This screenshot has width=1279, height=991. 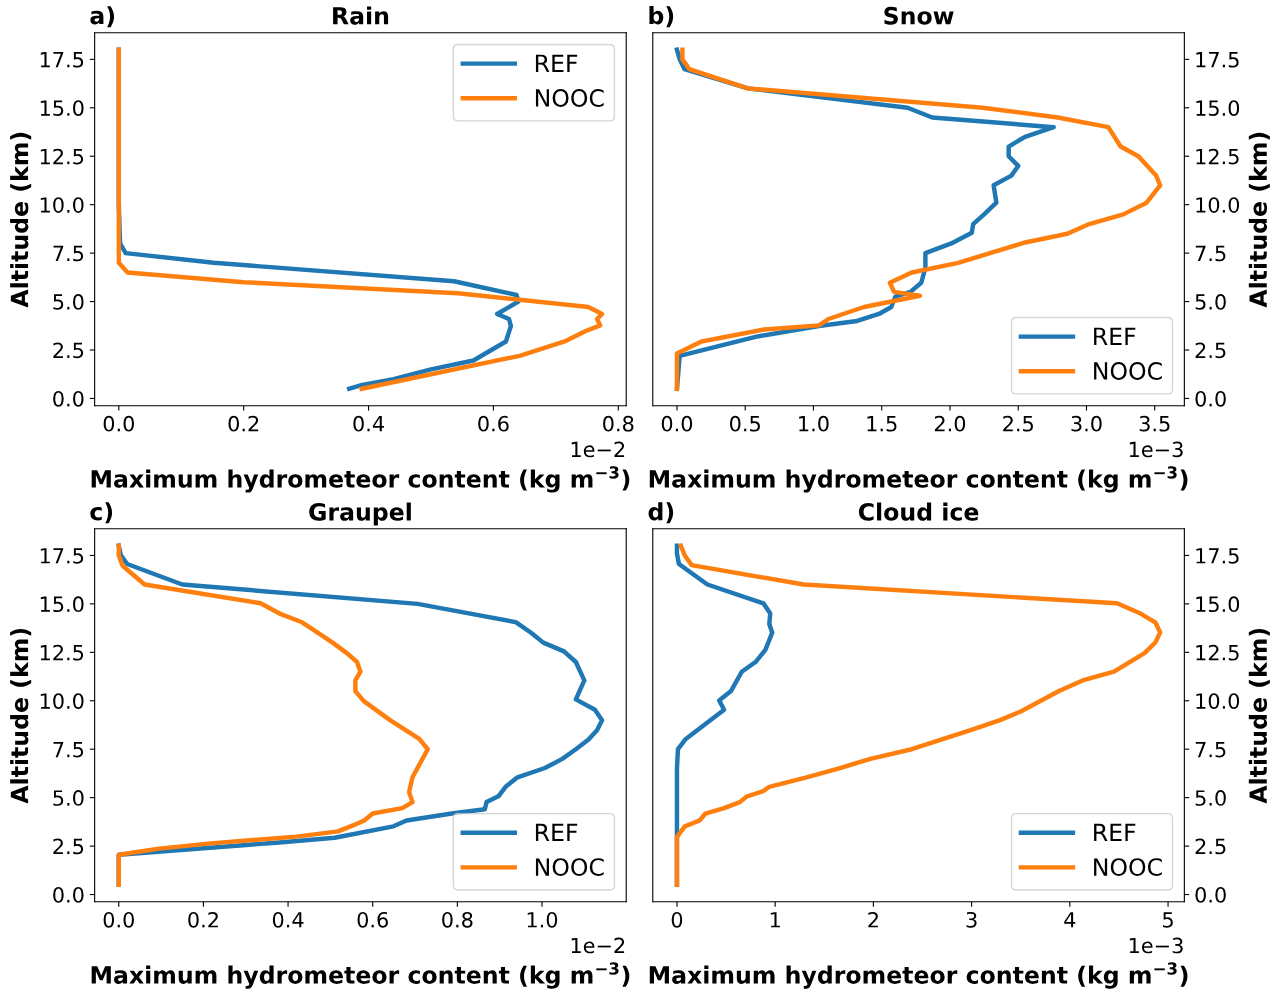 I want to click on x-tick-label: 3.0, so click(x=1086, y=423).